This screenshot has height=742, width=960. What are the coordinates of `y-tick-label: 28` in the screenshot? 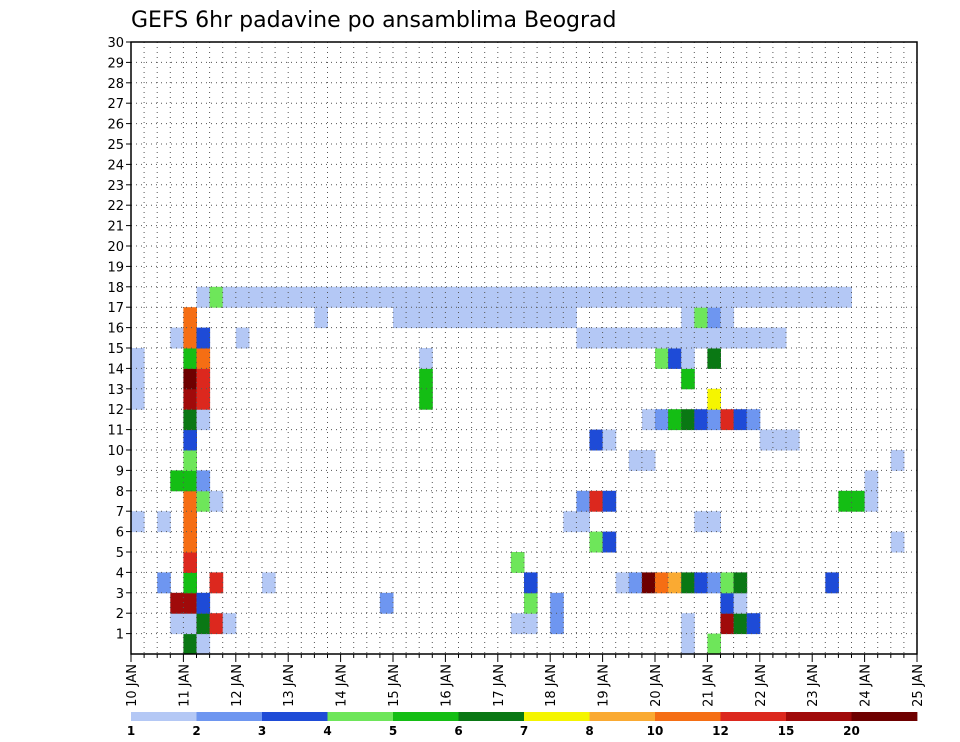 It's located at (115, 84).